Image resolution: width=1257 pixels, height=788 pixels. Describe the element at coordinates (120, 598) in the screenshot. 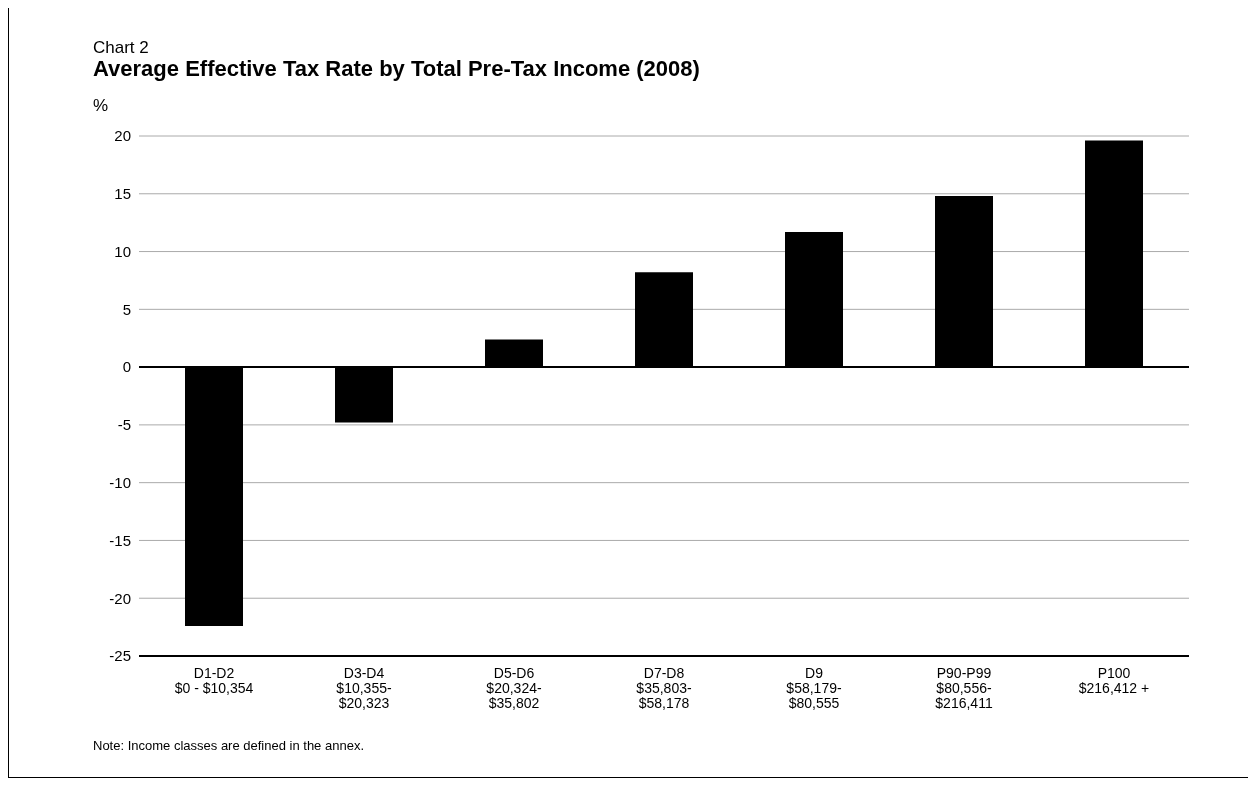

I see `y-tick-label: -20` at that location.